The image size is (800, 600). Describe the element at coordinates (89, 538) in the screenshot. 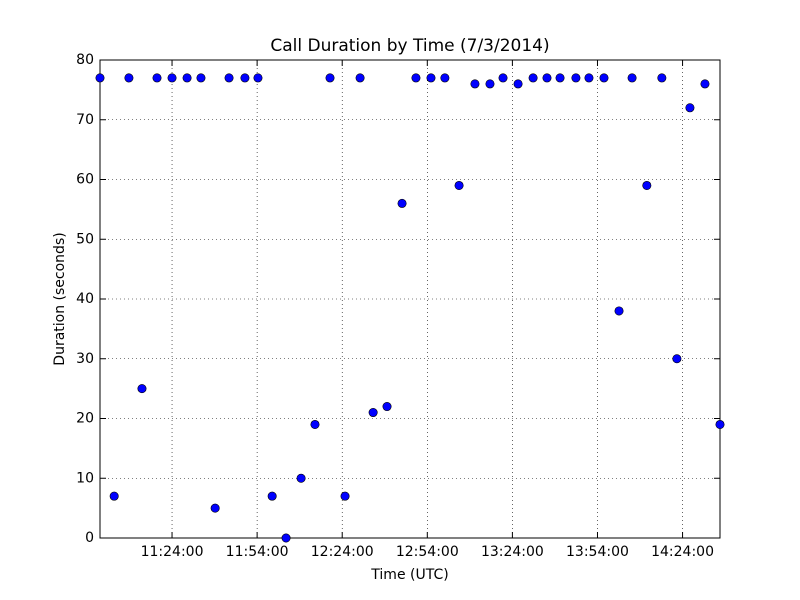

I see `y-tick-label: 0` at that location.